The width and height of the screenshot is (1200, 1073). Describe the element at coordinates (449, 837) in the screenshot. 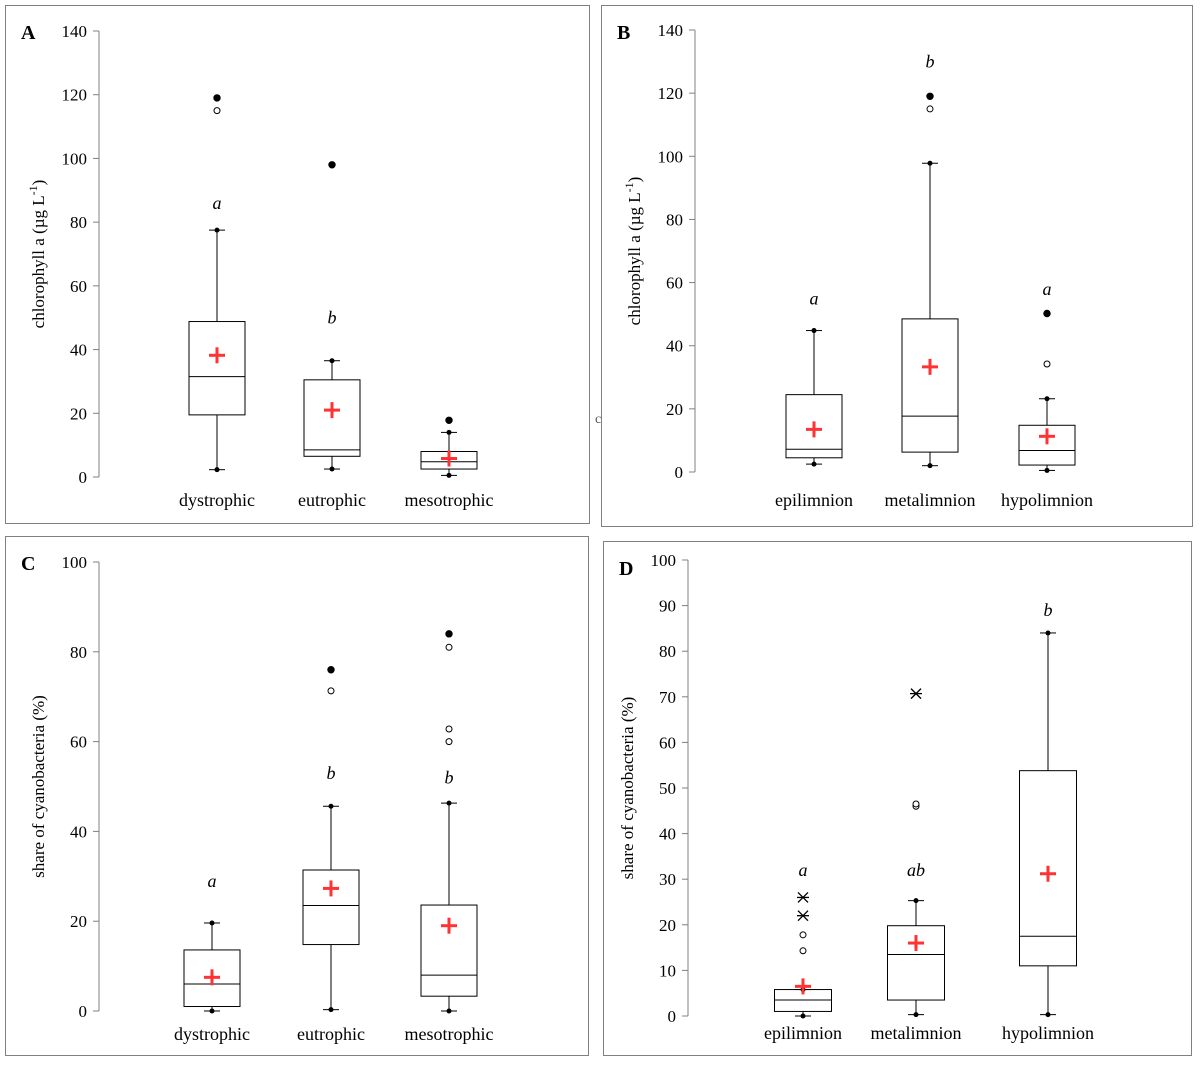

I see `box-mesotrophic: b mesotrophic` at that location.